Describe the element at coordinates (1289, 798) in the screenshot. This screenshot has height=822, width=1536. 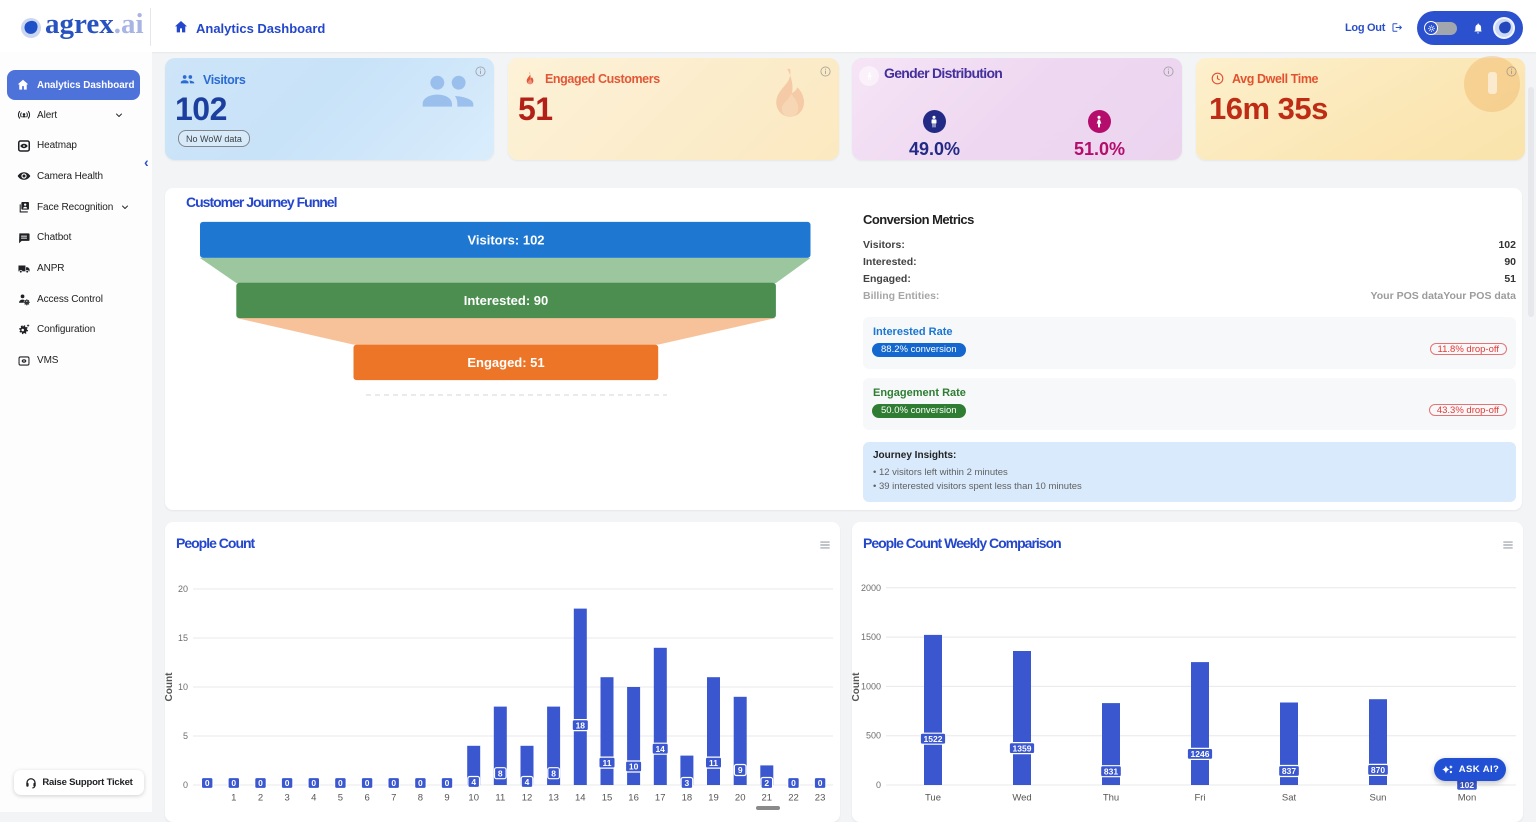
I see `svg-text: Sat` at that location.